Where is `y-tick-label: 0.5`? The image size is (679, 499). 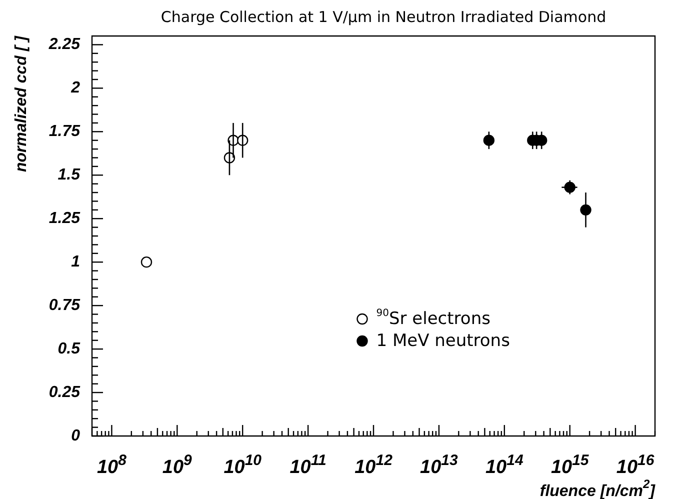 y-tick-label: 0.5 is located at coordinates (70, 349).